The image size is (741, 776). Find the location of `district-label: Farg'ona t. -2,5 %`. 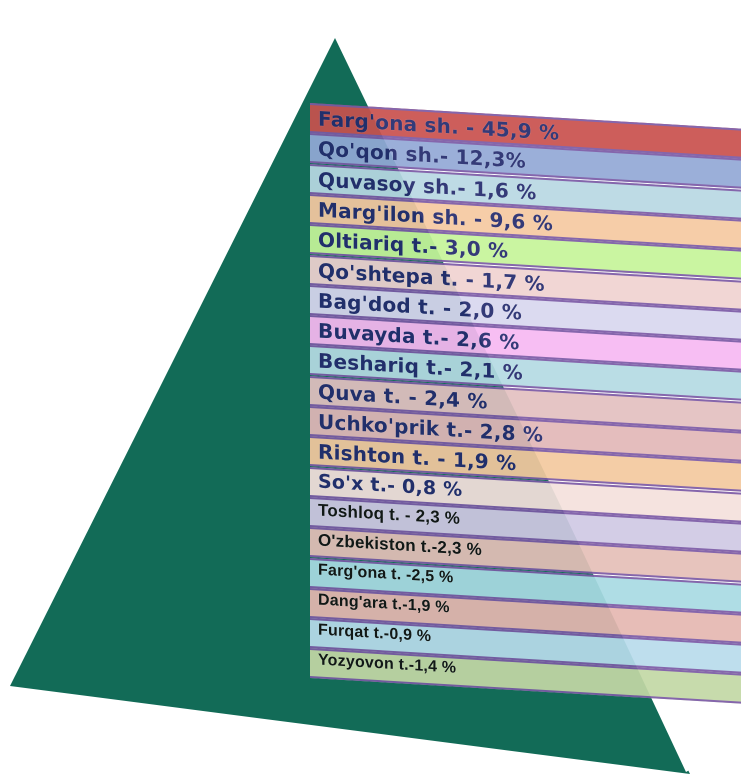

district-label: Farg'ona t. -2,5 % is located at coordinates (386, 573).